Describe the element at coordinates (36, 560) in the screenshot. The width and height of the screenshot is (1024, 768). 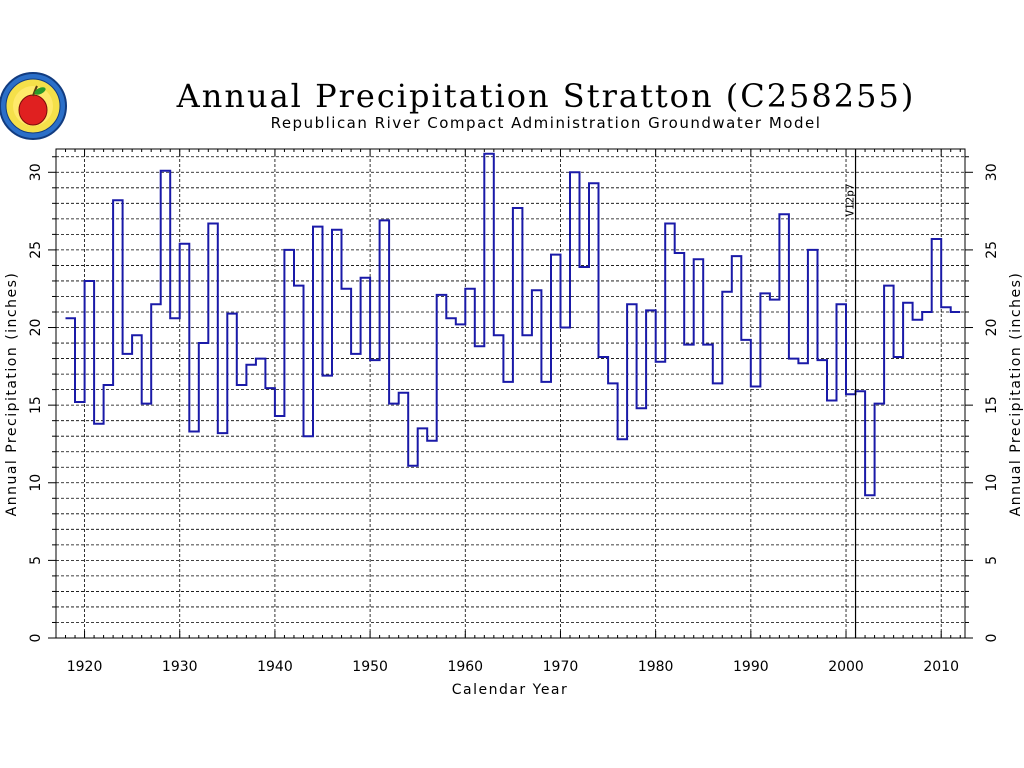
I see `y-tick-label-left: 5` at that location.